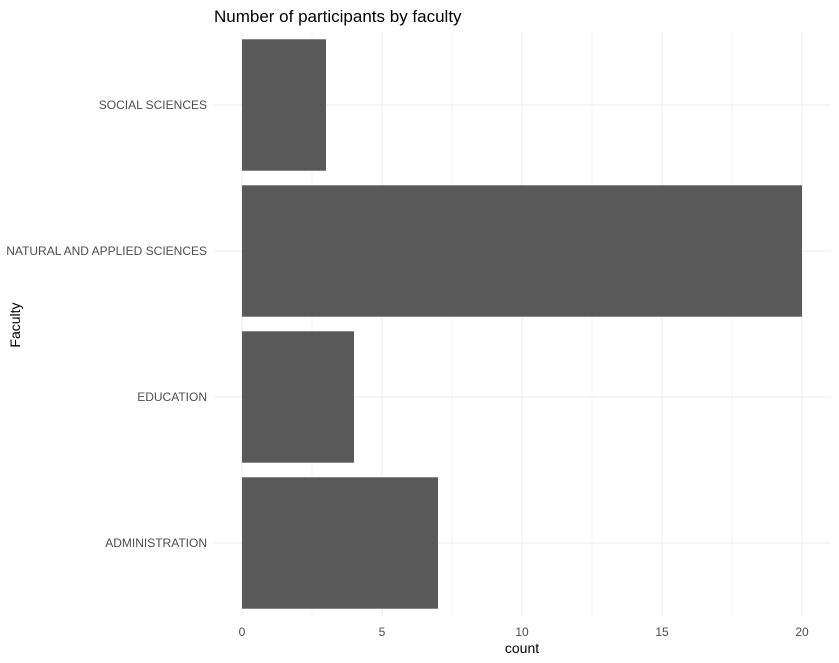 The image size is (839, 663). What do you see at coordinates (522, 648) in the screenshot?
I see `x-axis-title: count` at bounding box center [522, 648].